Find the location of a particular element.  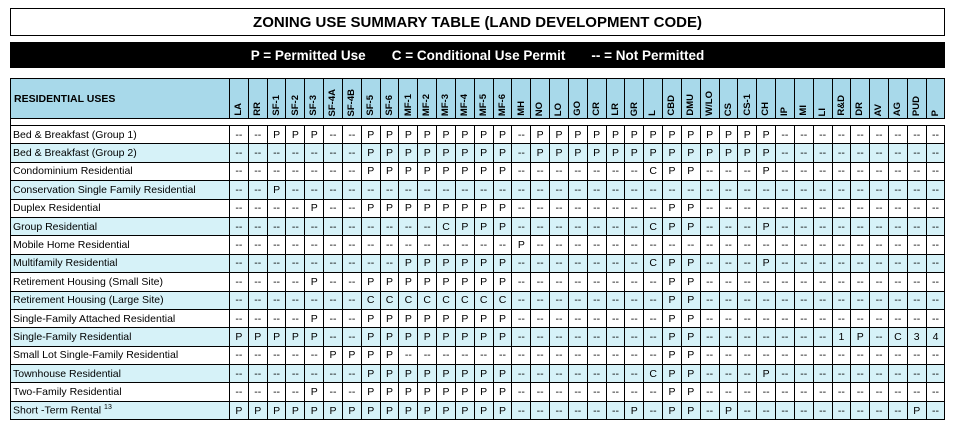

zone-header: SF-5 is located at coordinates (370, 98).